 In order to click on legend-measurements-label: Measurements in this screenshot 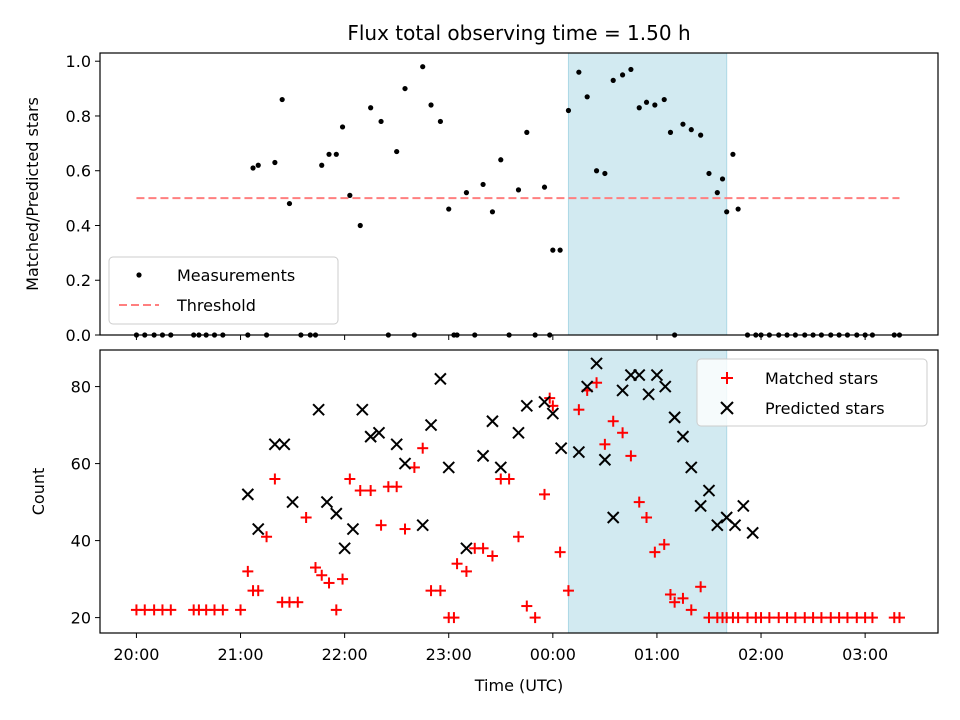, I will do `click(236, 275)`.